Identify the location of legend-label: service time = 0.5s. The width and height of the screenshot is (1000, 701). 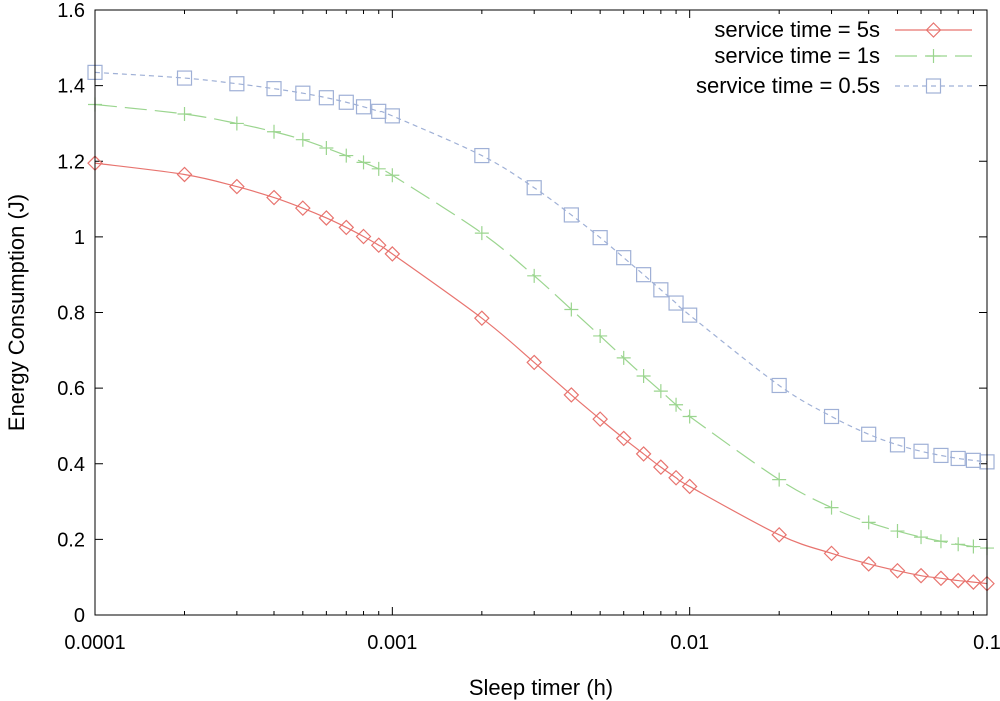
(788, 85).